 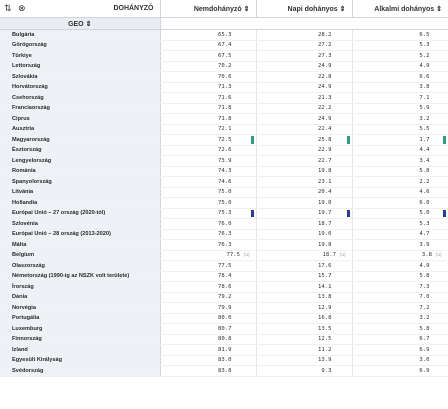 What do you see at coordinates (444, 213) in the screenshot?
I see `blue-highlight-marker` at bounding box center [444, 213].